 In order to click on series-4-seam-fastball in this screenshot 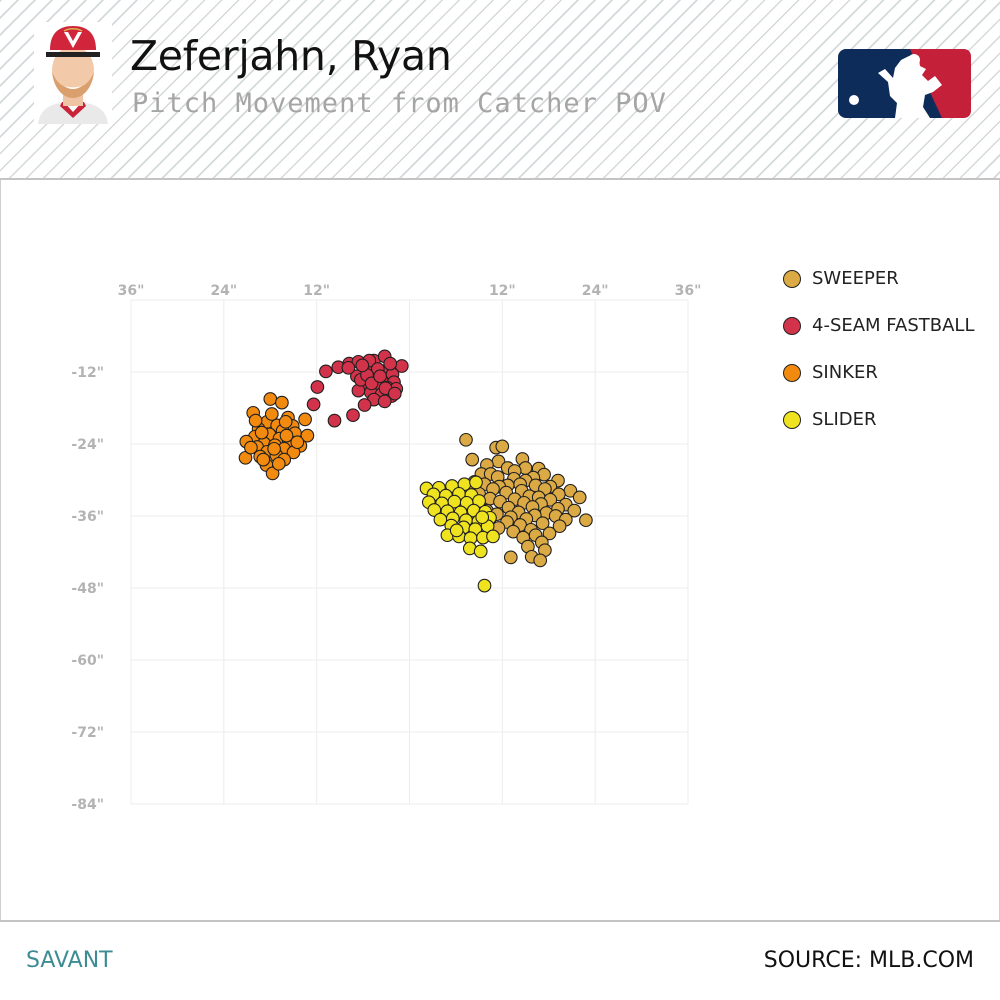, I will do `click(357, 388)`.